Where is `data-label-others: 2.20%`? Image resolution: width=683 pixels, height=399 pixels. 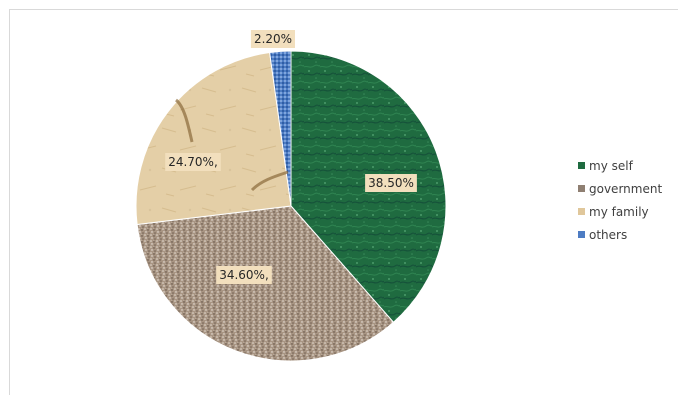
data-label-others: 2.20% is located at coordinates (272, 39).